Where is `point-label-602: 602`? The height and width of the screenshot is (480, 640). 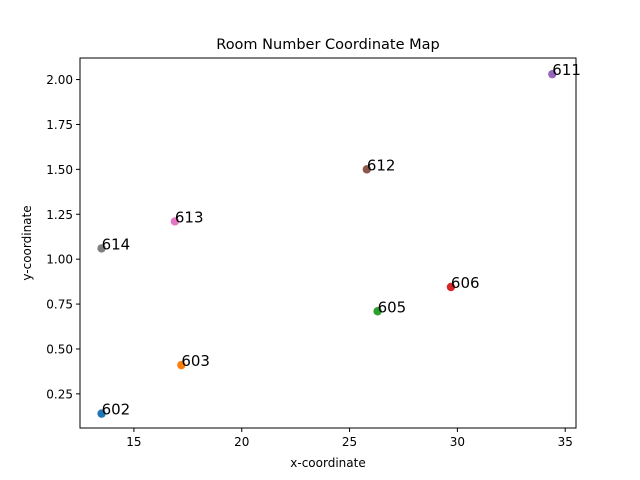 point-label-602: 602 is located at coordinates (116, 410).